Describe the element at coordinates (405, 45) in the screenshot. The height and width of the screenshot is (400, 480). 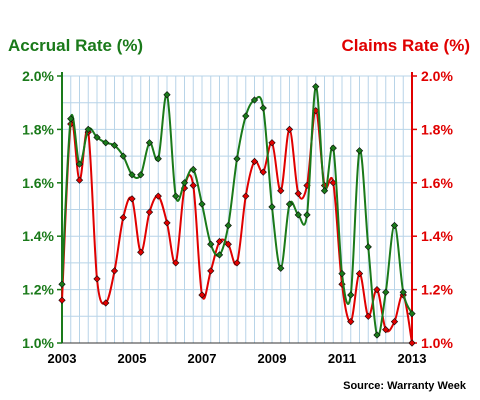
I see `right-axis-title: Claims Rate (%)` at that location.